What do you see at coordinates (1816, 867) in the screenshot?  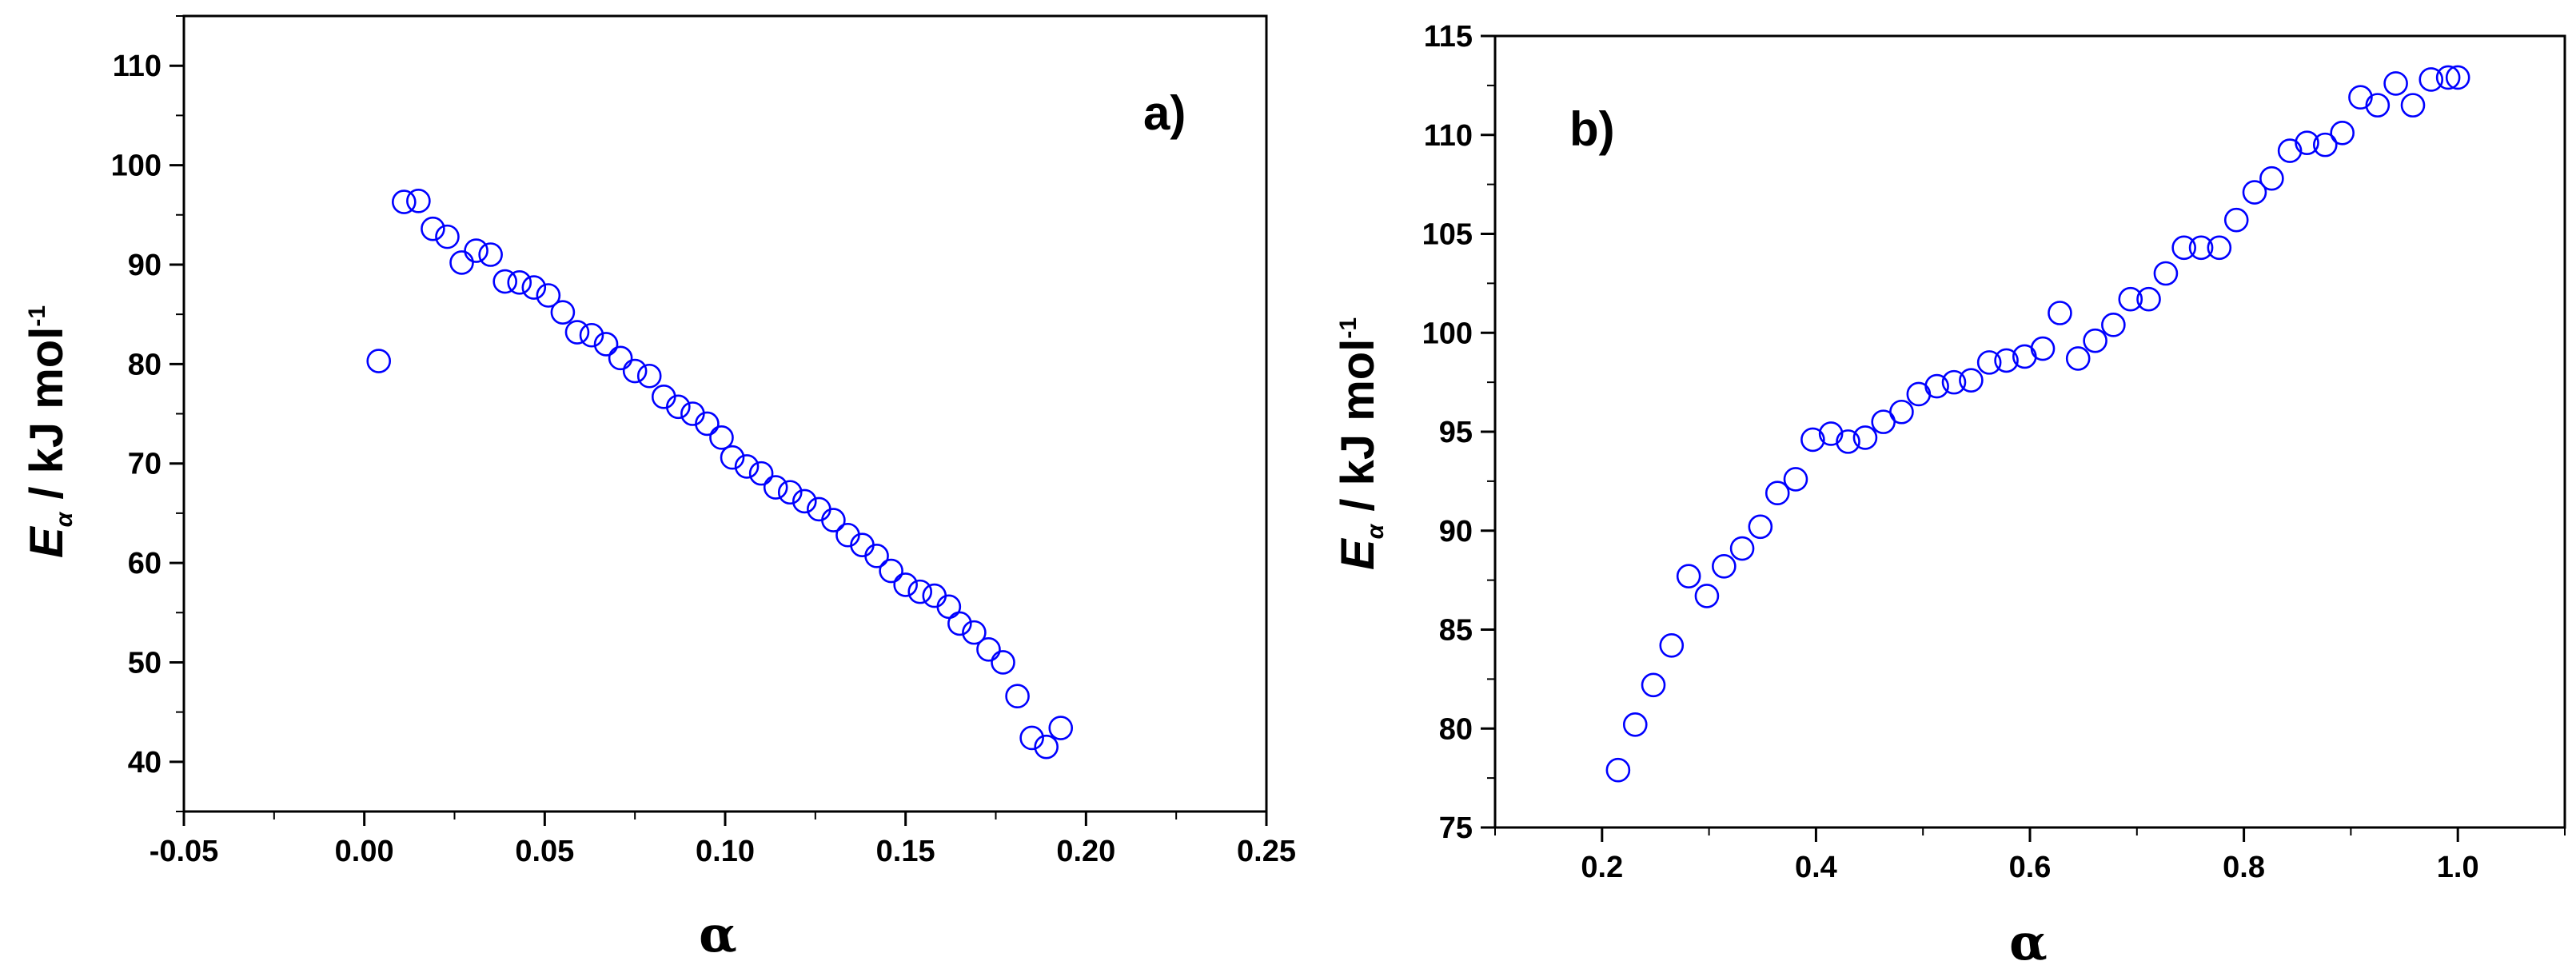 I see `x-tick-label: 0.4` at bounding box center [1816, 867].